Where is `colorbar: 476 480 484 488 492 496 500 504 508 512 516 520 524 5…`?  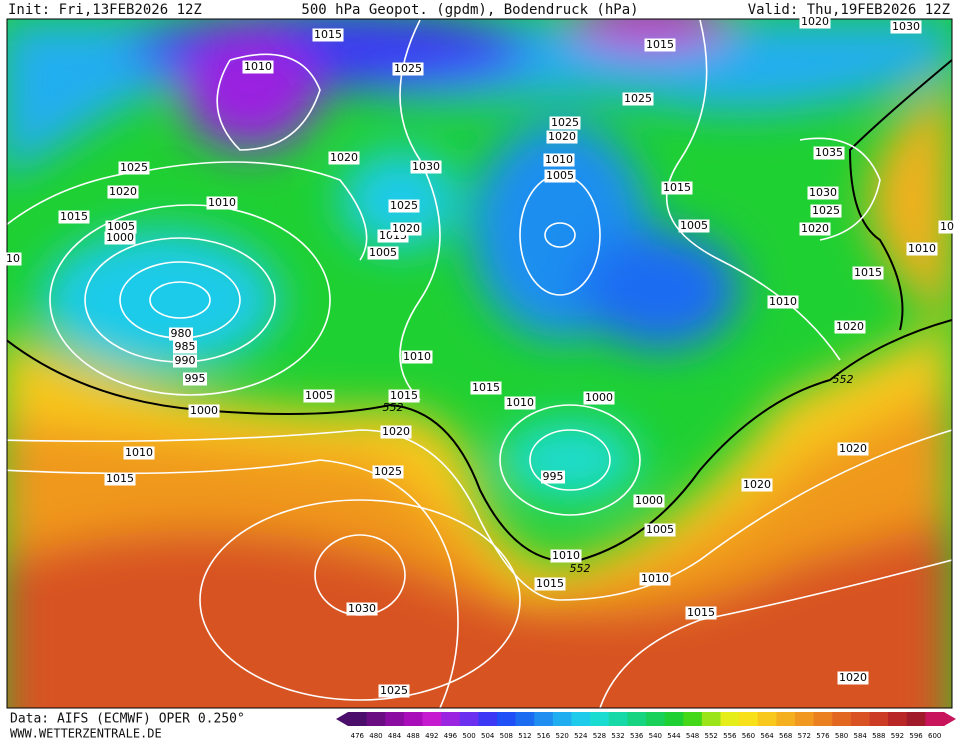
colorbar: 476 480 484 488 492 496 500 504 508 512 516 520 524 5… is located at coordinates (646, 726).